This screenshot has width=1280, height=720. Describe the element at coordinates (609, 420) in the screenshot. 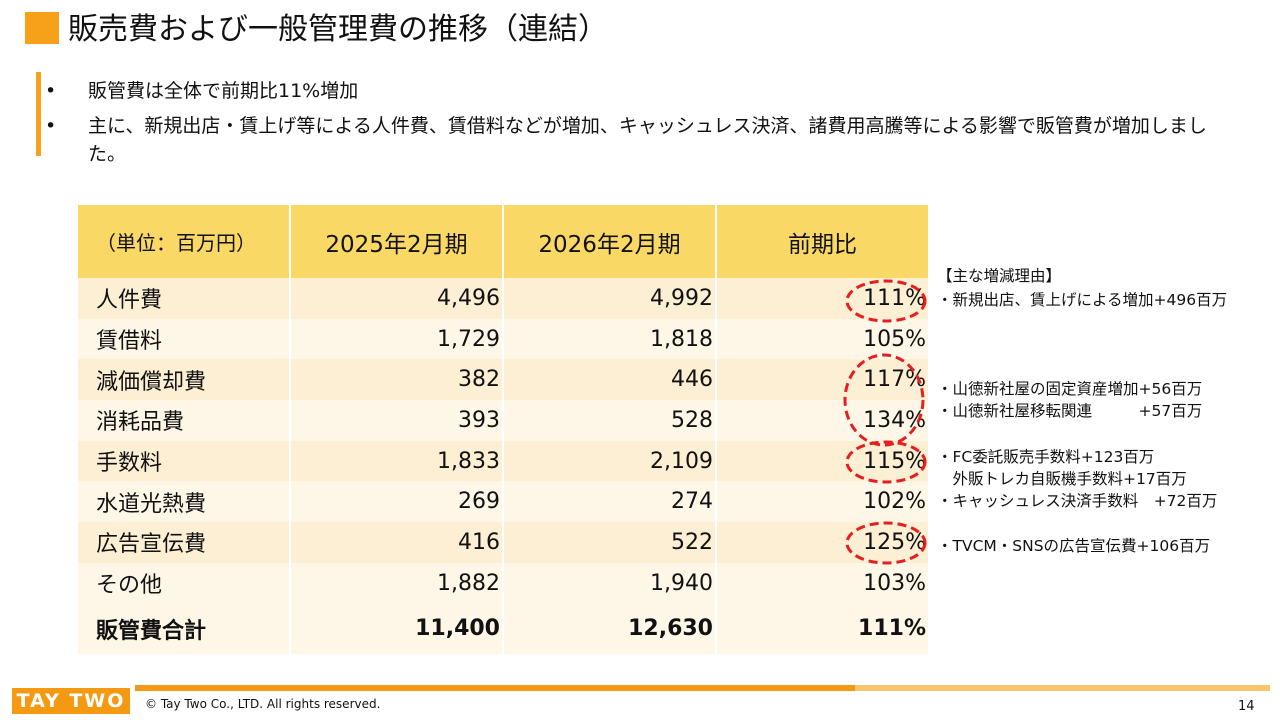

I see `number-cell: 528` at that location.